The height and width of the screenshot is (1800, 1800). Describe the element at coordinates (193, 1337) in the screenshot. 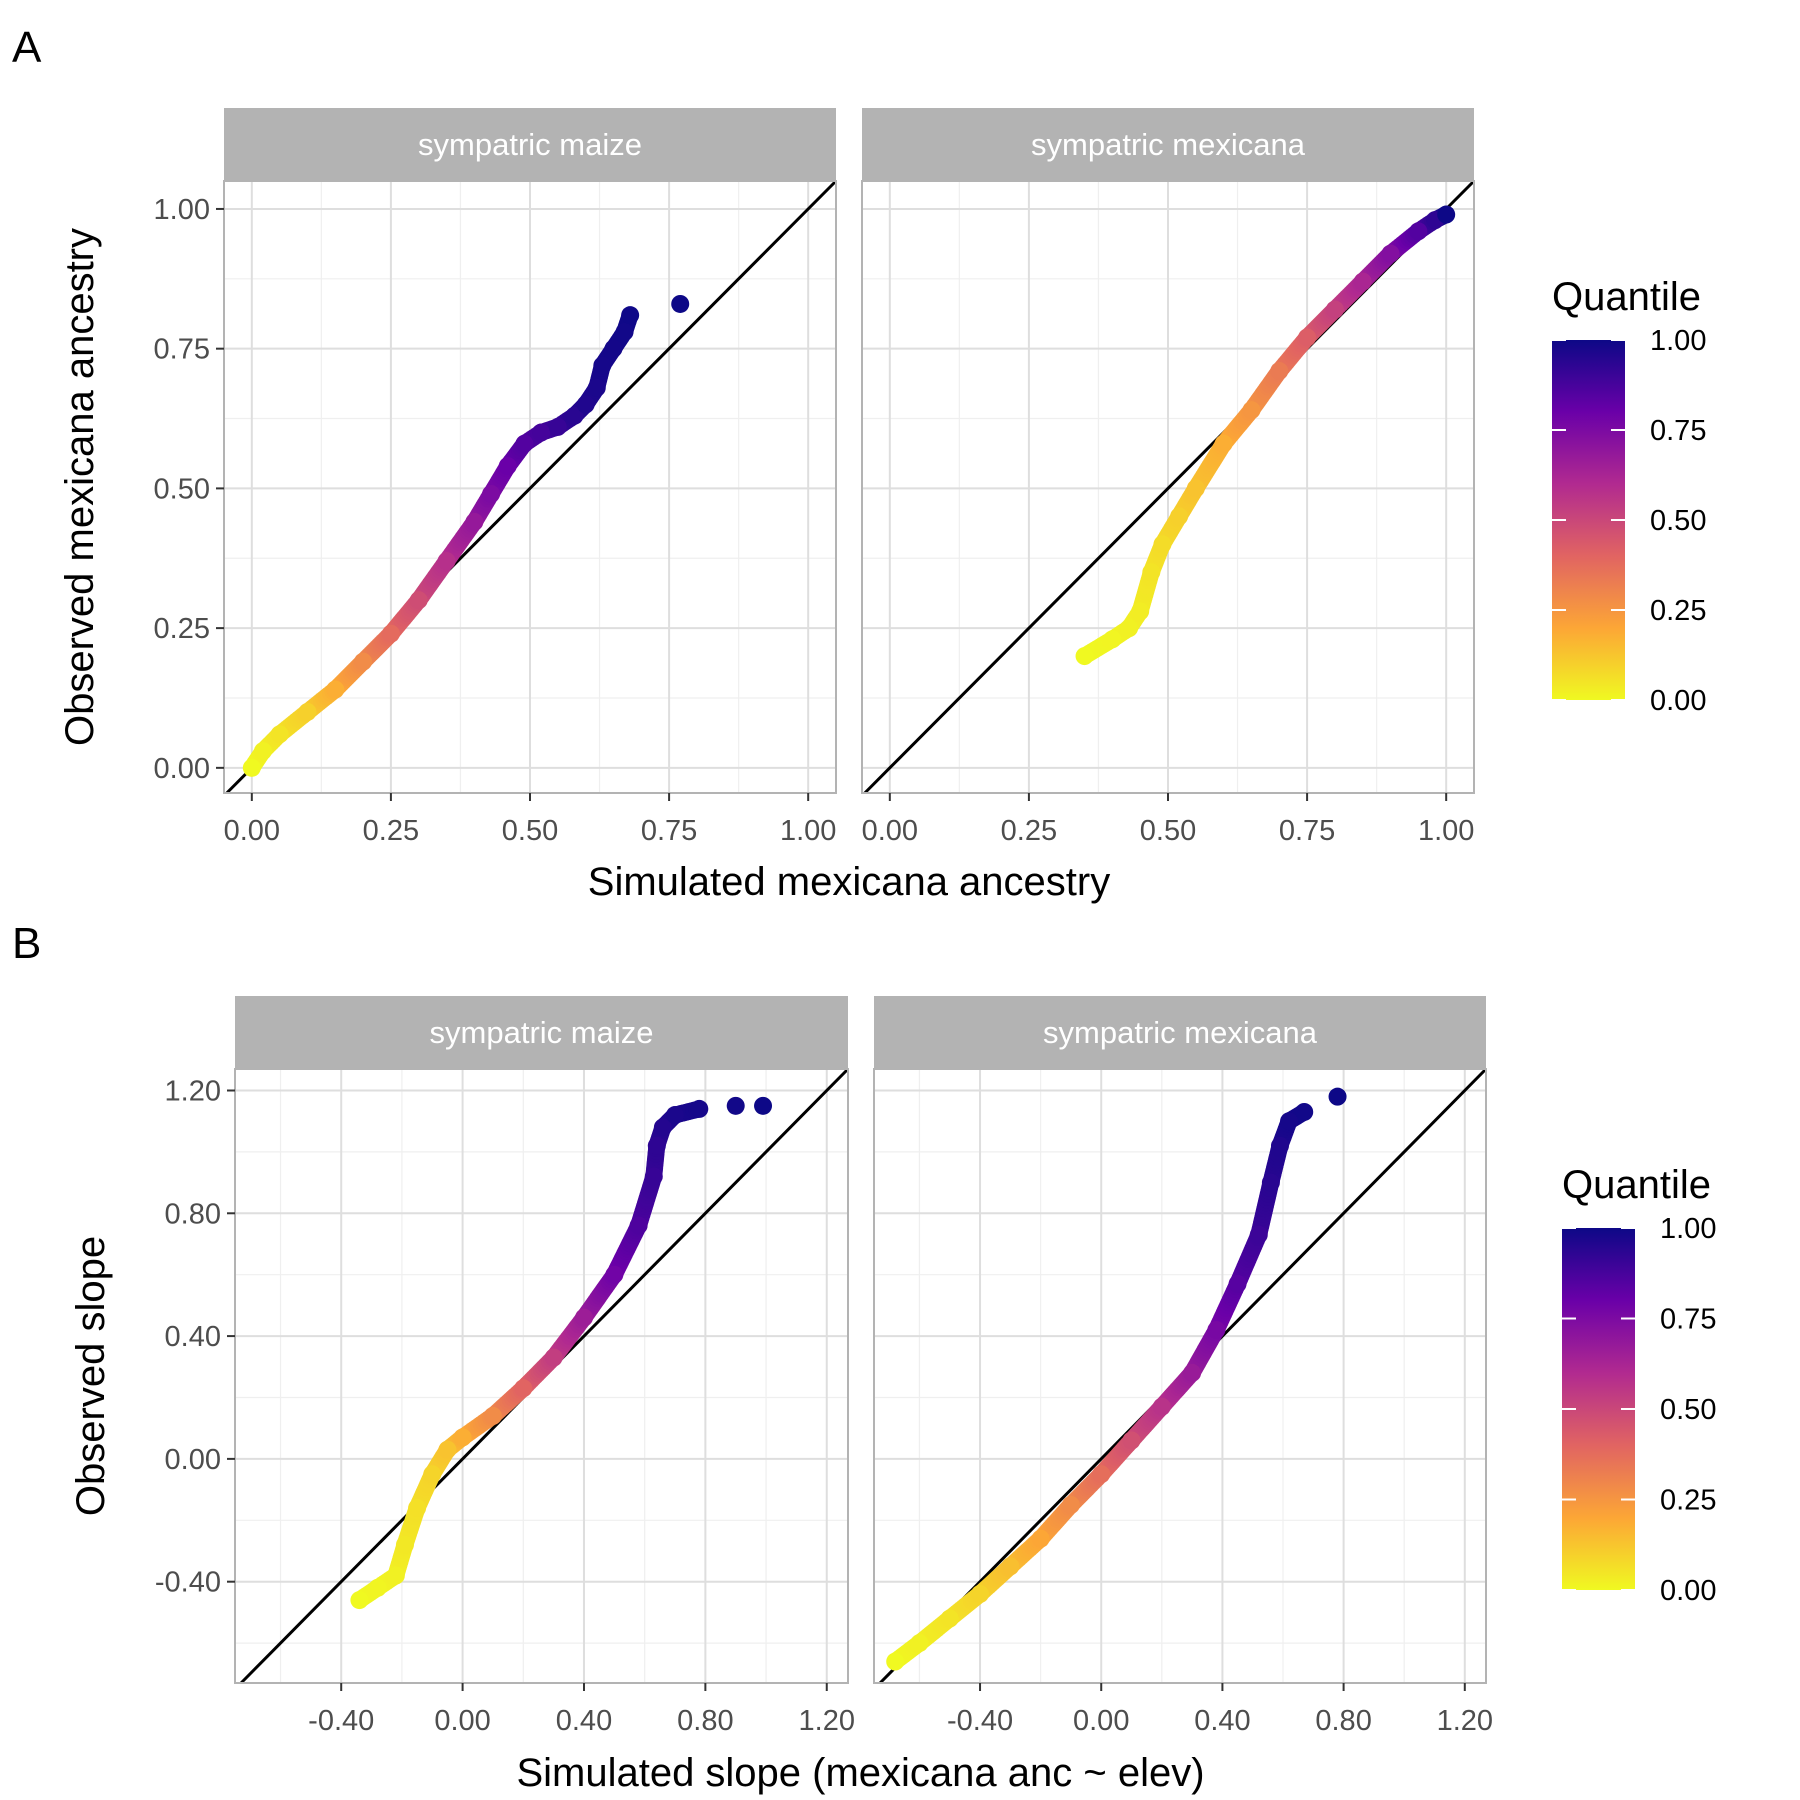

I see `y-tick-label: 0.40` at that location.